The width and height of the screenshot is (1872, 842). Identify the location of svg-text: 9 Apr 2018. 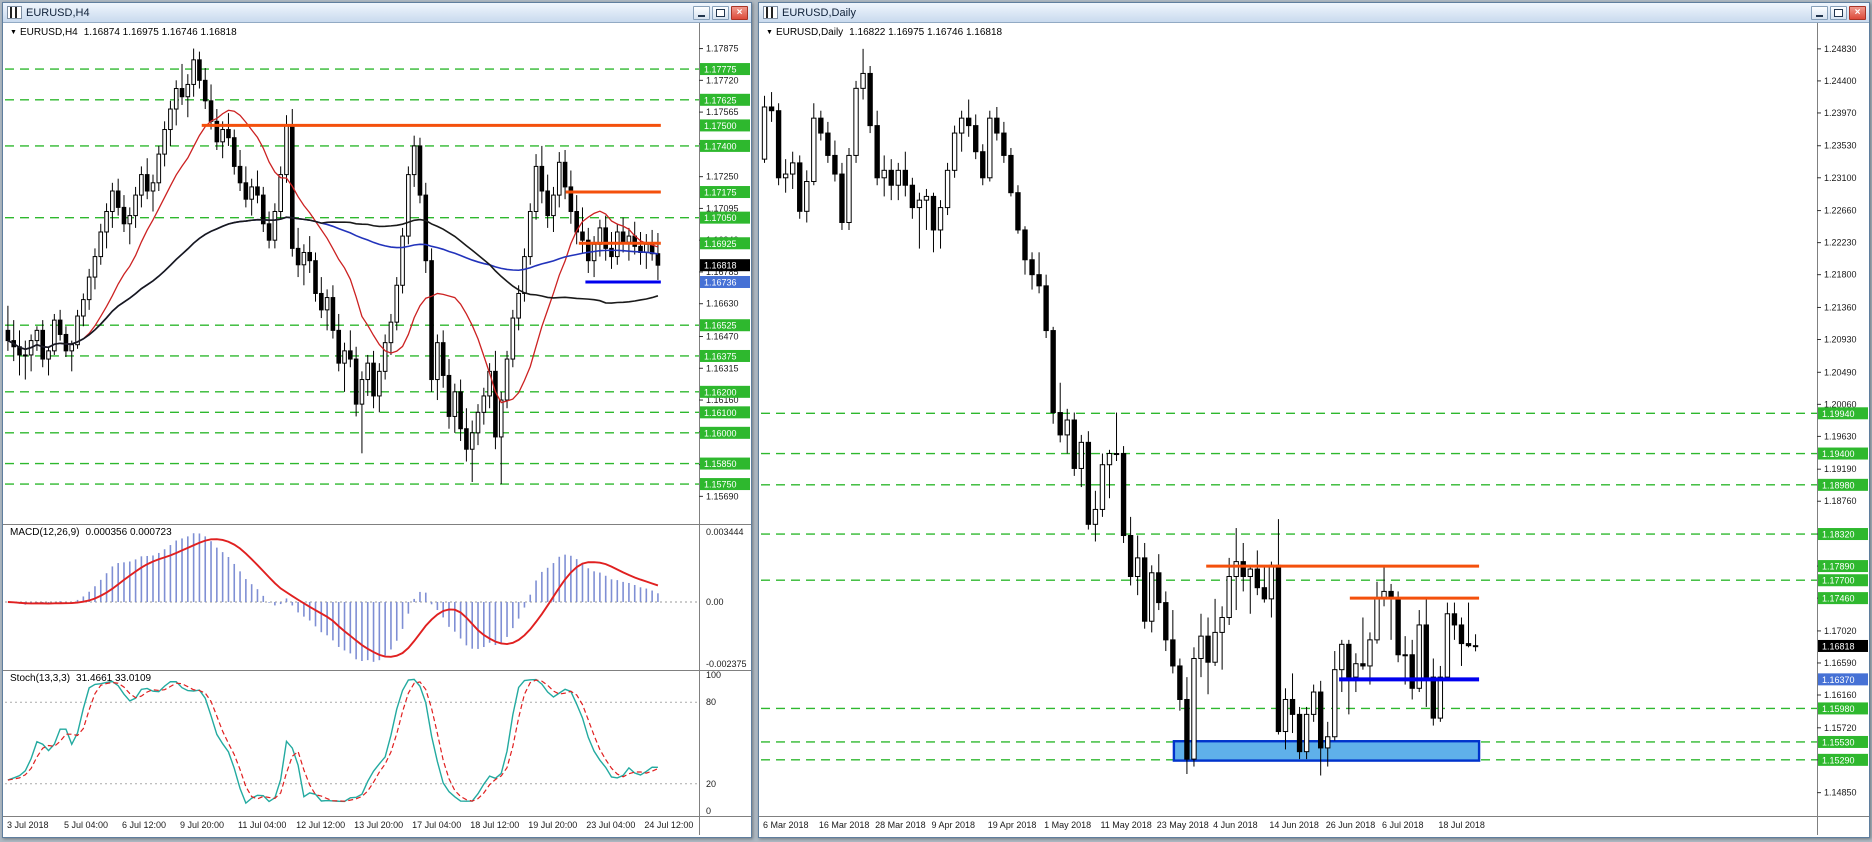
(953, 825).